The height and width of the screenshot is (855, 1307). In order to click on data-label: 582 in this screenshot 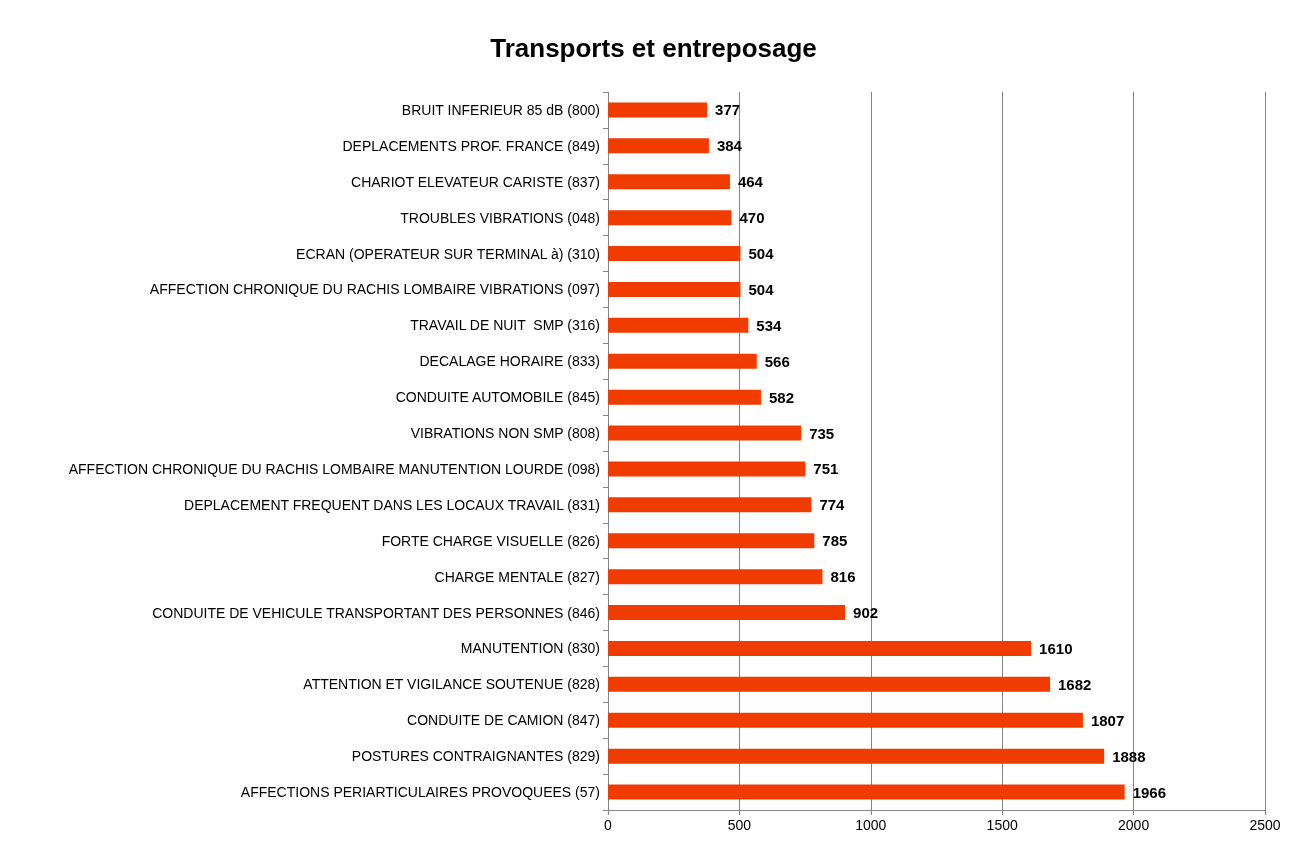, I will do `click(781, 397)`.